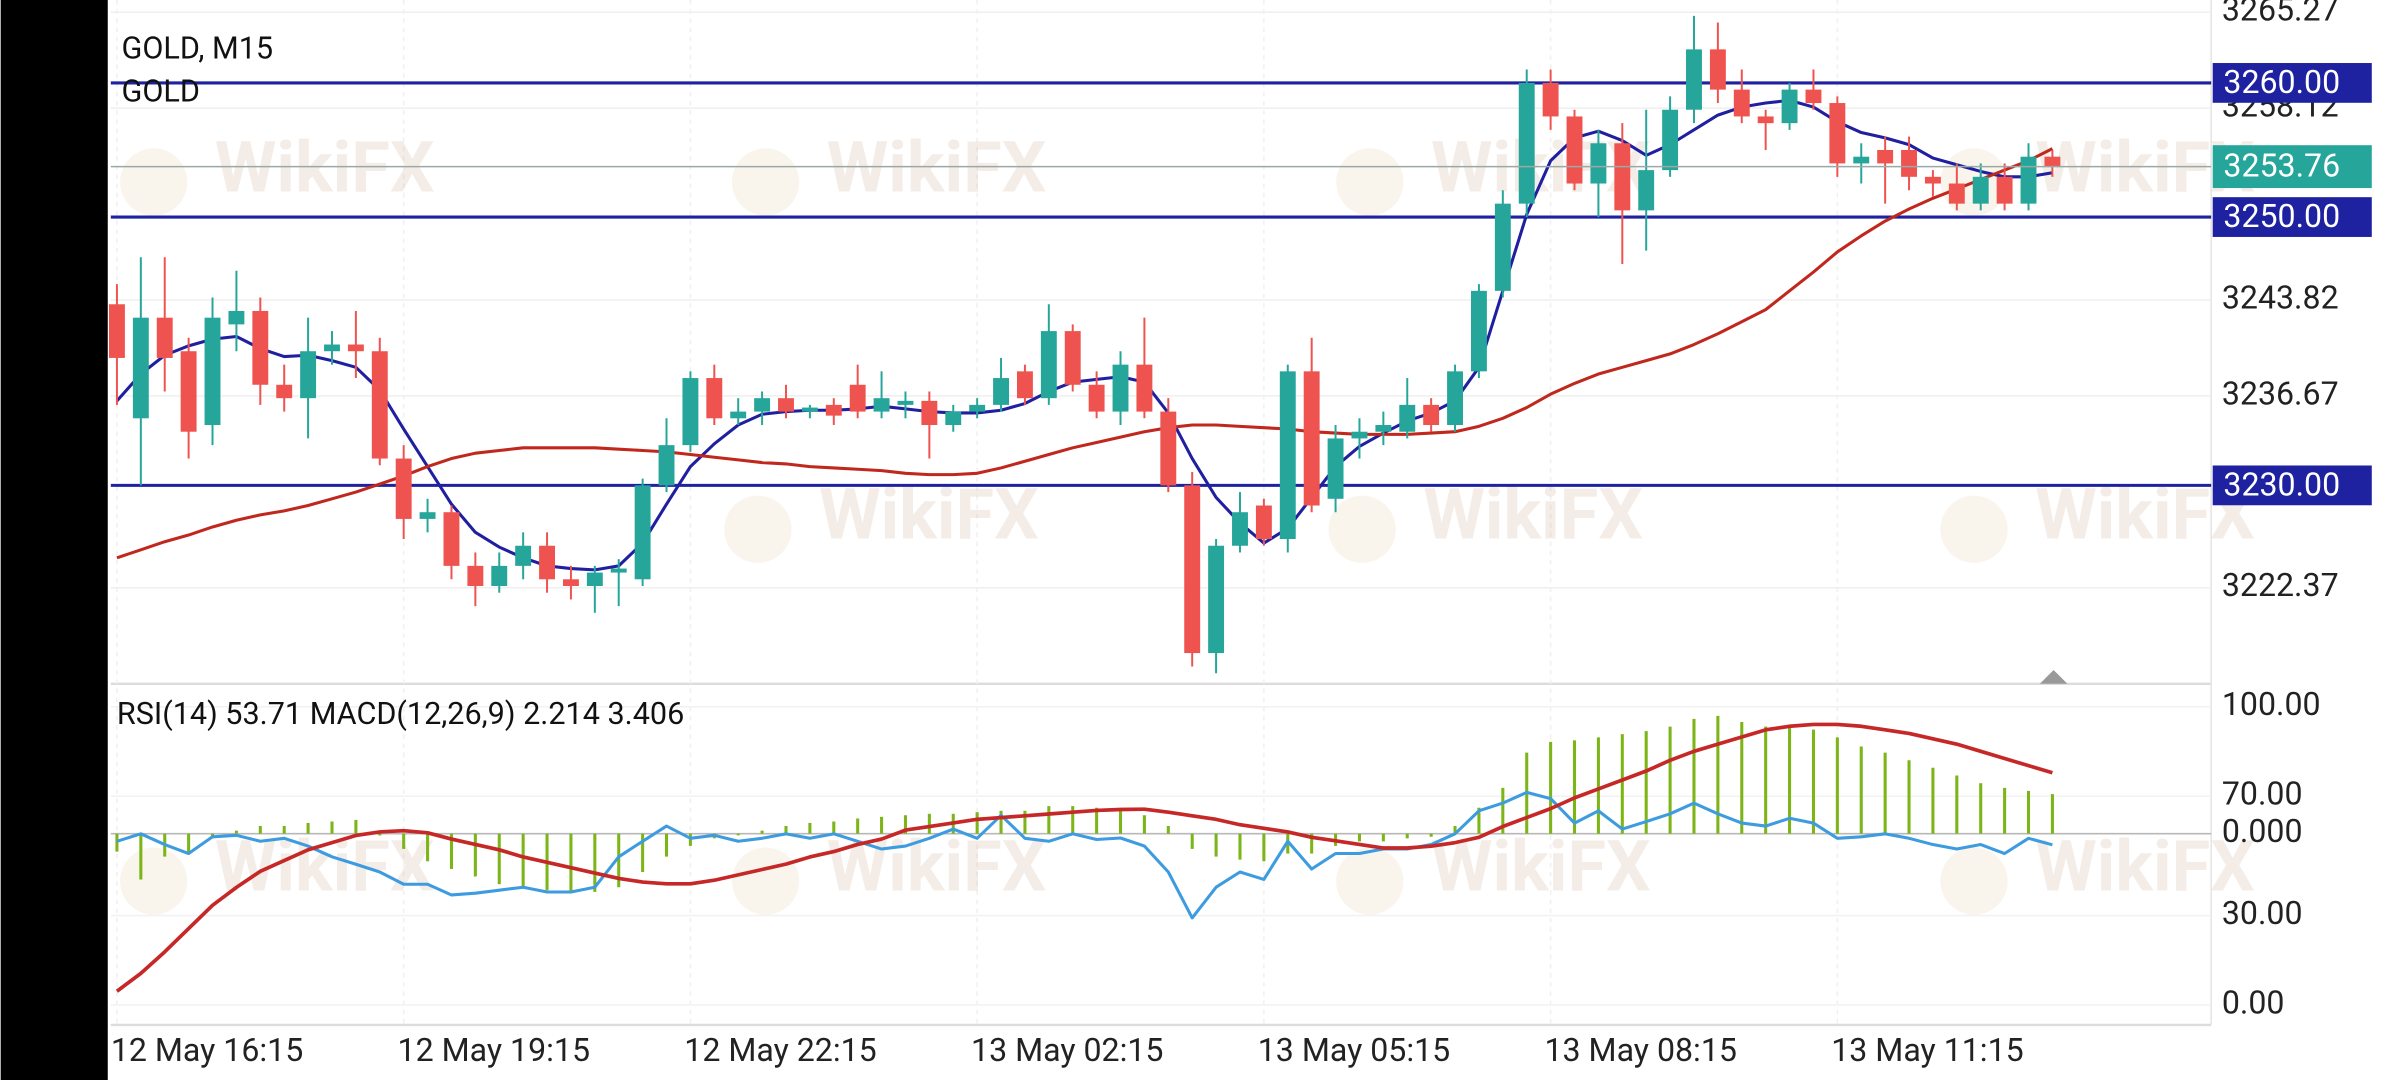  I want to click on symbol-title: GOLD, M15, so click(198, 49).